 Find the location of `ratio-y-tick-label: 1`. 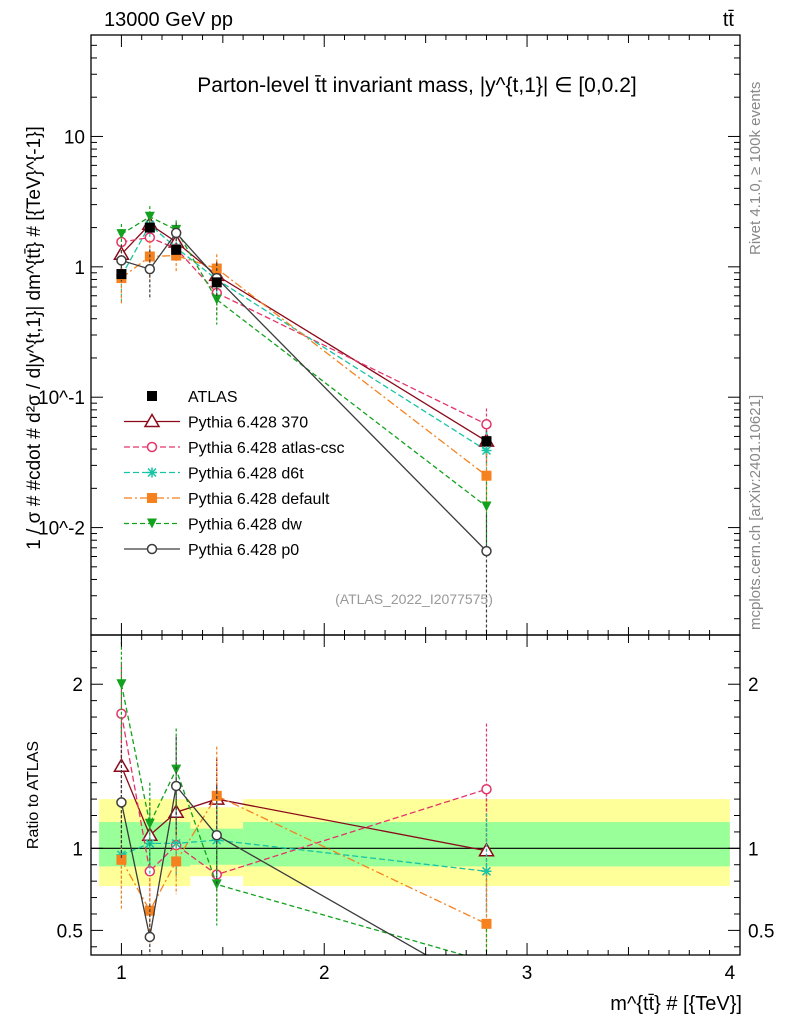

ratio-y-tick-label: 1 is located at coordinates (77, 849).